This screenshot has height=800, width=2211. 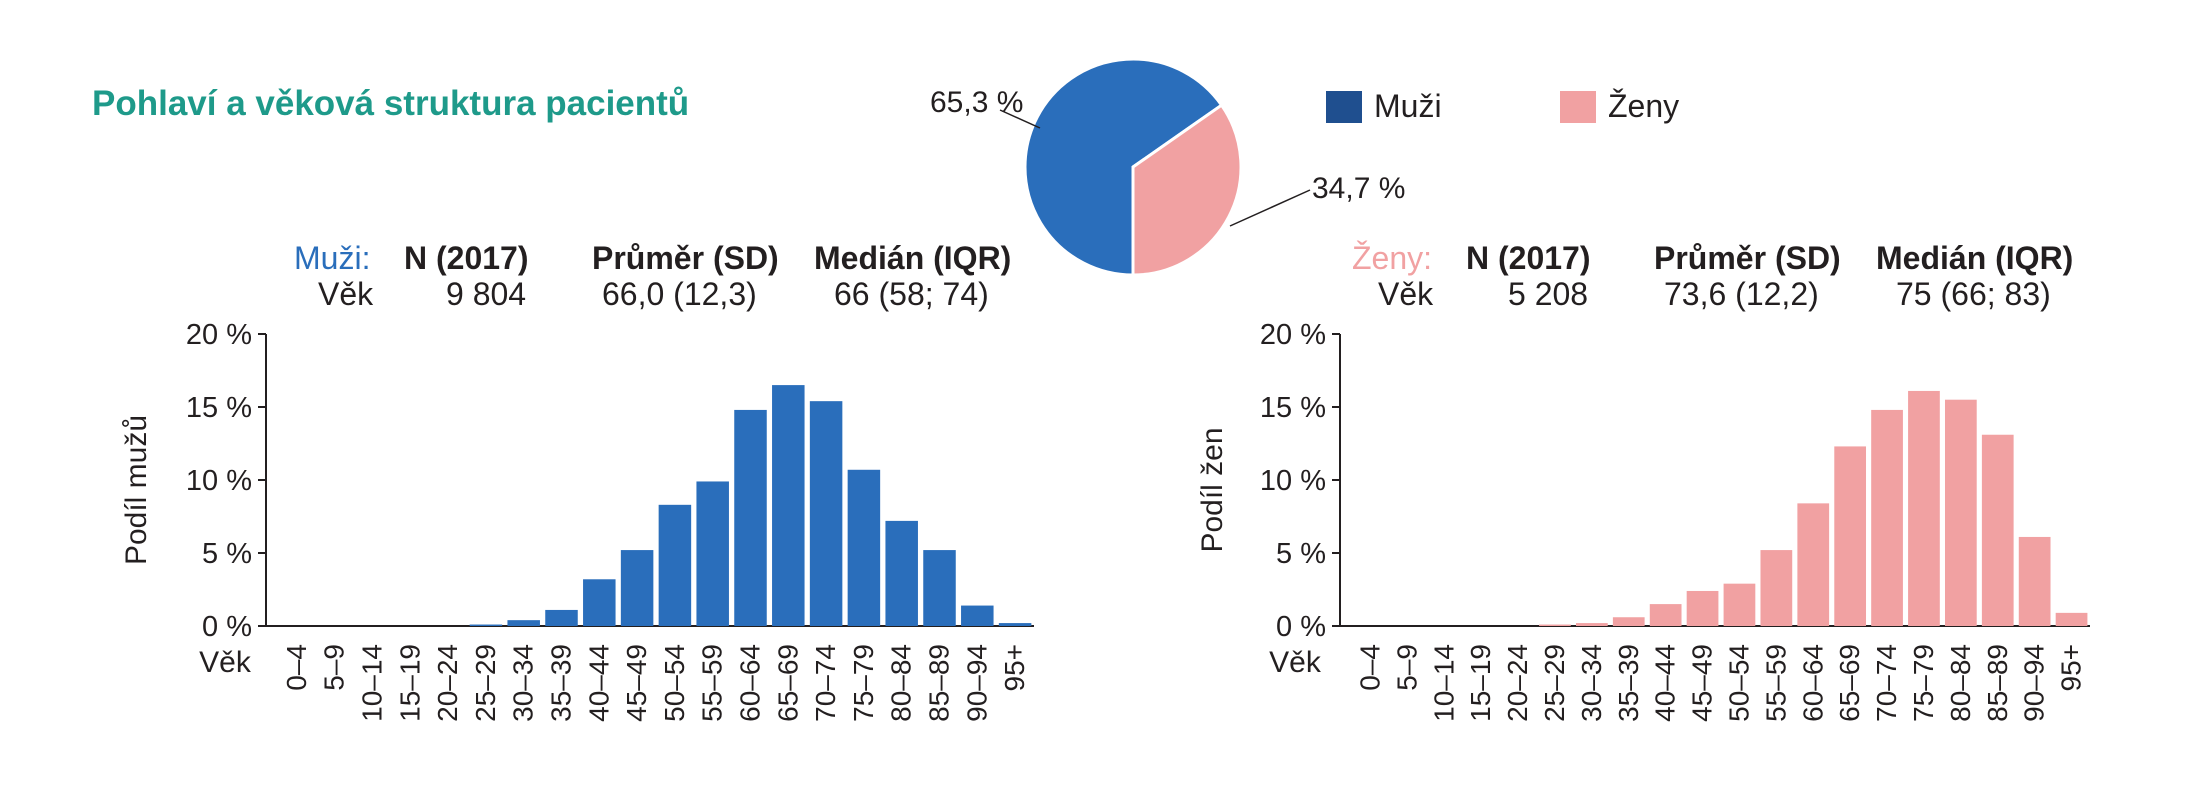 I want to click on men-category-label: 85–89, so click(x=939, y=683).